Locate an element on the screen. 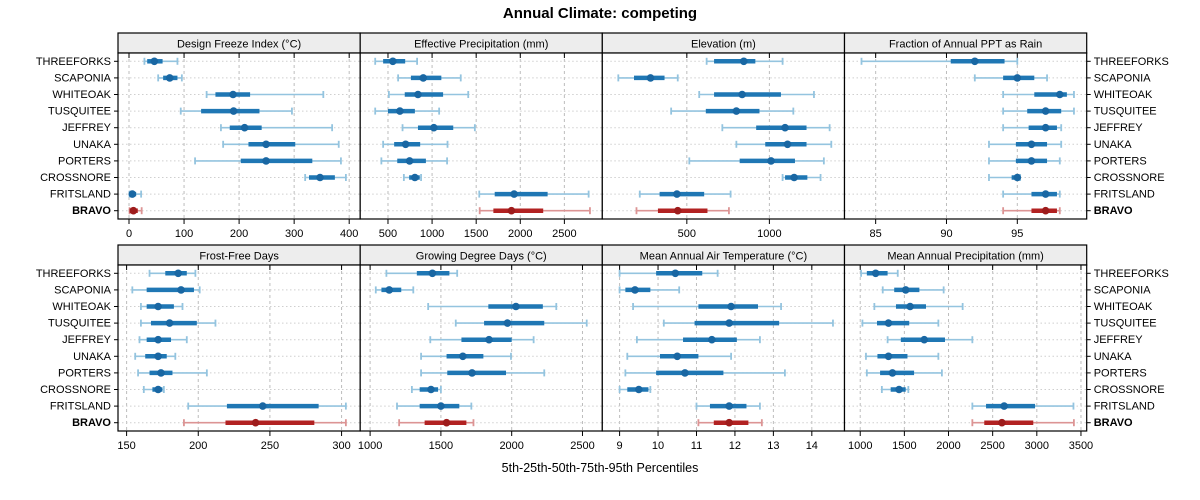  chart-title: Annual Climate: competing is located at coordinates (600, 13).